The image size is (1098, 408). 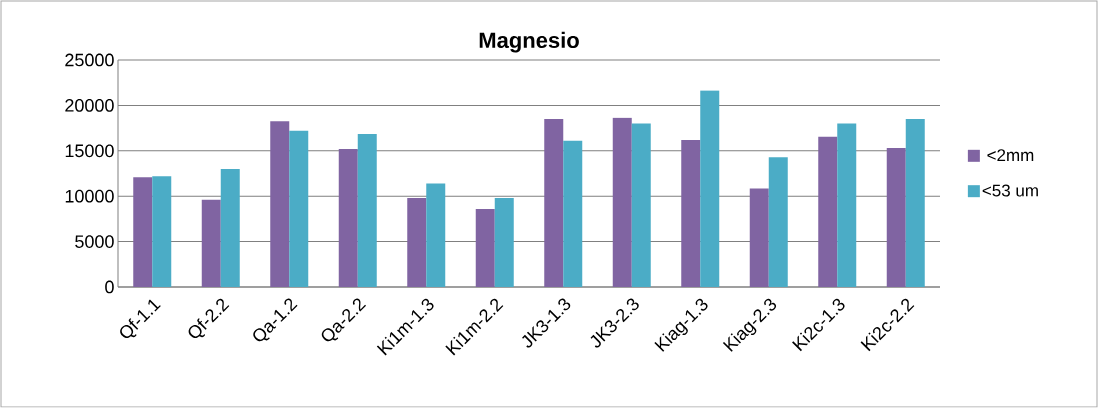 What do you see at coordinates (89, 196) in the screenshot?
I see `y-tick-label: 10000` at bounding box center [89, 196].